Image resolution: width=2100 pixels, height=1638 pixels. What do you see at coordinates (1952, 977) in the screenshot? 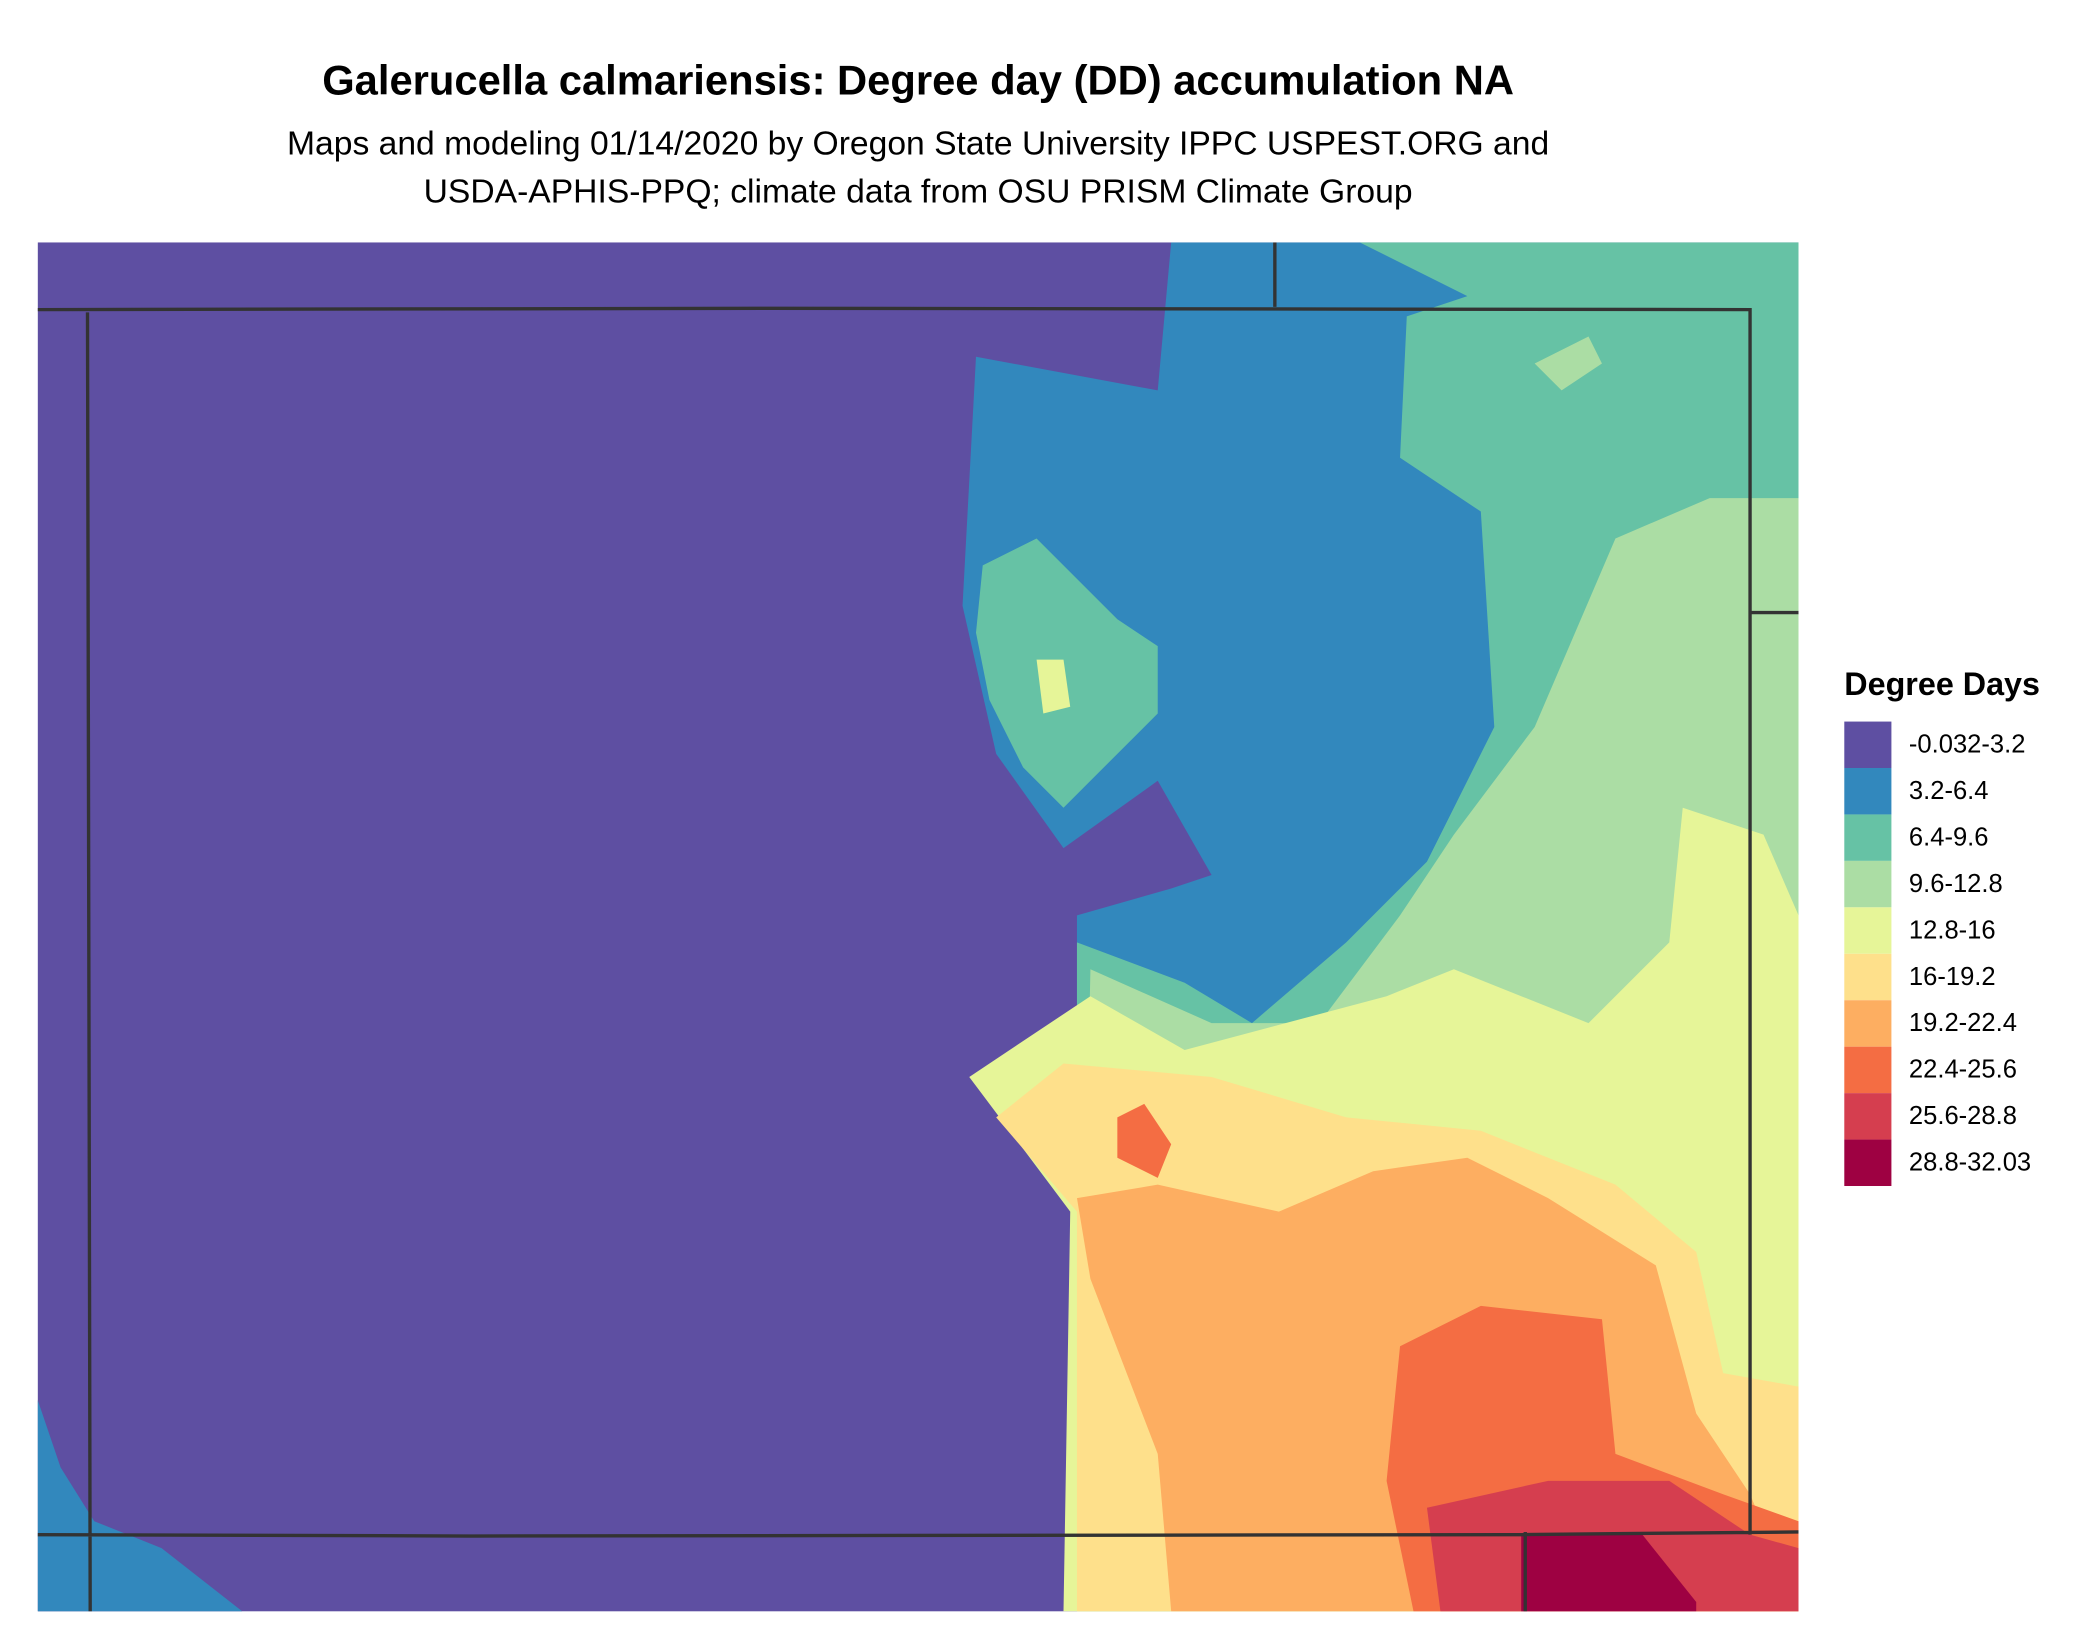
I see `legend-label: 16-19.2` at bounding box center [1952, 977].